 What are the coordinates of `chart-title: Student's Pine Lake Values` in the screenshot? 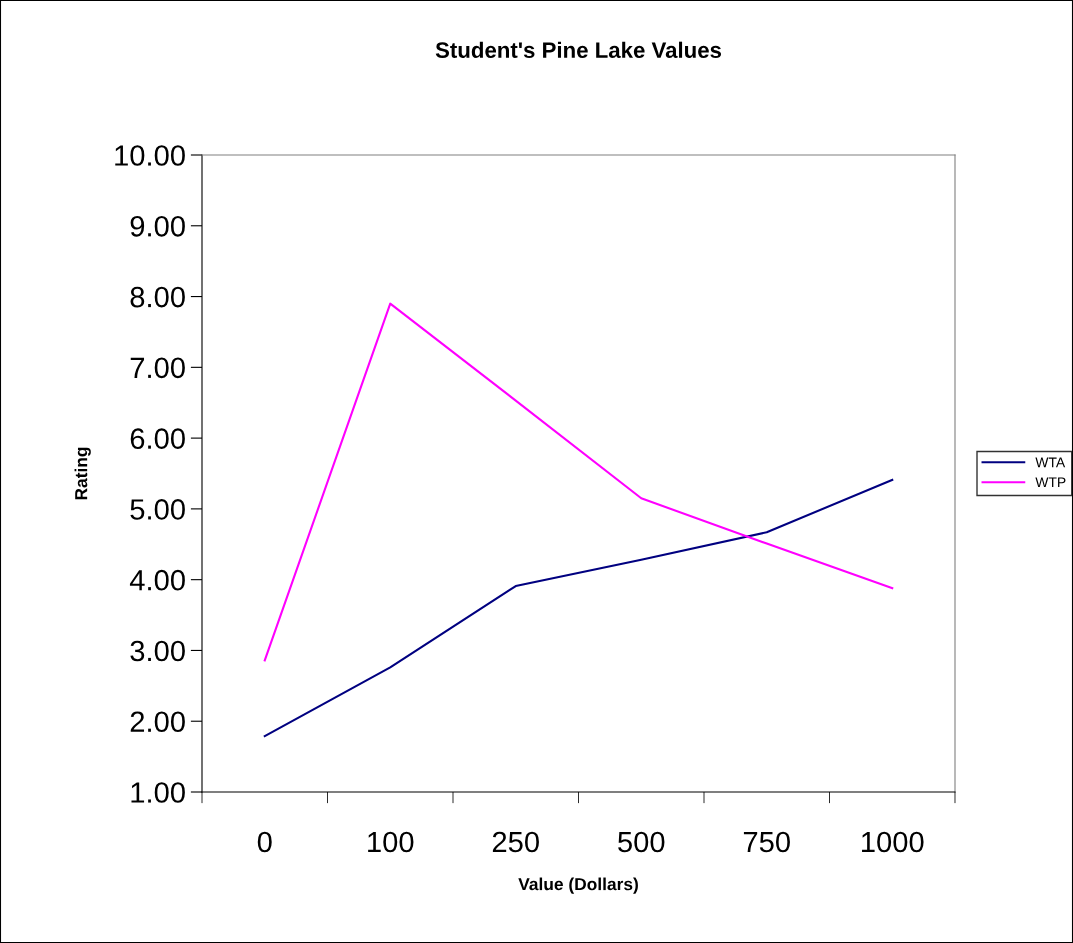 It's located at (578, 49).